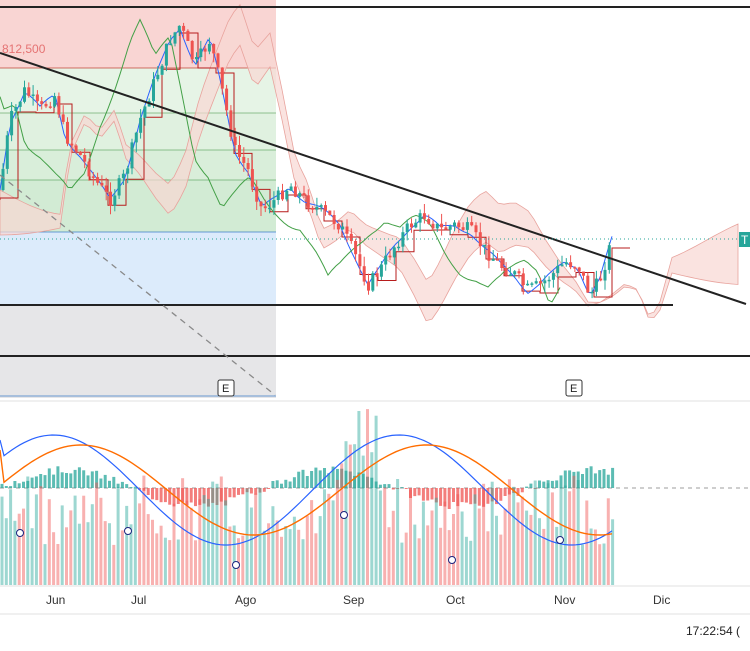 The image size is (750, 651). What do you see at coordinates (138, 351) in the screenshot?
I see `zone-grey` at bounding box center [138, 351].